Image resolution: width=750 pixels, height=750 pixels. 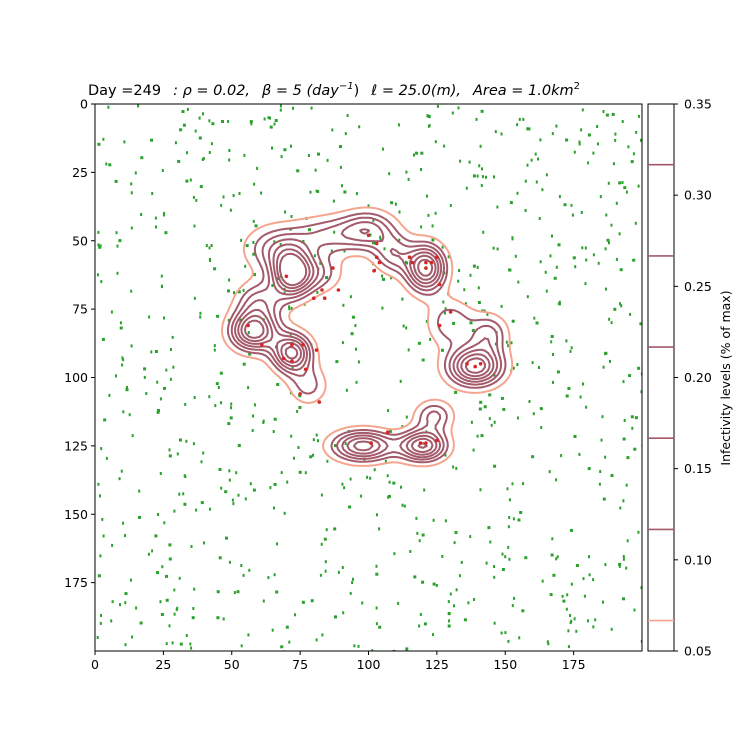 What do you see at coordinates (437, 664) in the screenshot?
I see `x-tick-label: 125` at bounding box center [437, 664].